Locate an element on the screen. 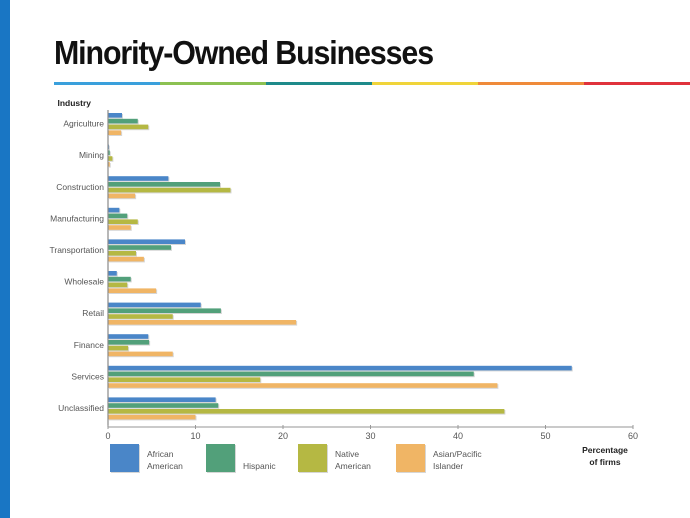 This screenshot has height=518, width=690. category-label: Mining is located at coordinates (91, 155).